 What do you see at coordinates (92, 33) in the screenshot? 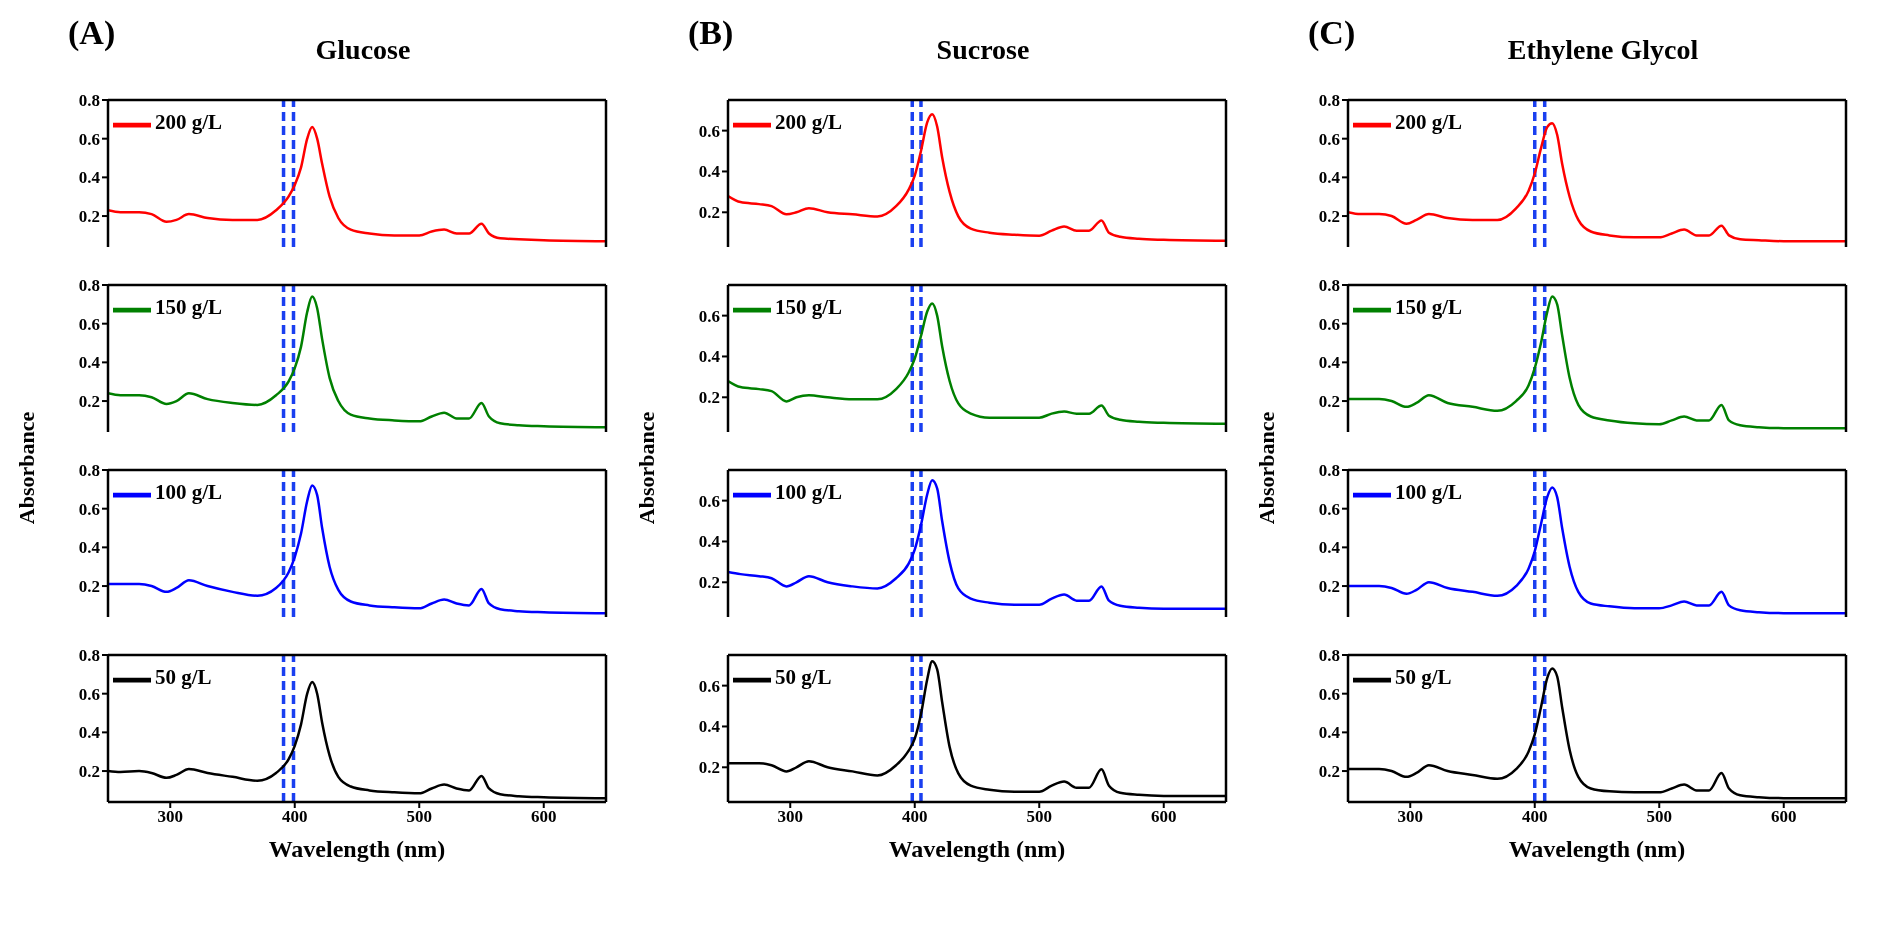
I see `text: (A)` at bounding box center [92, 33].